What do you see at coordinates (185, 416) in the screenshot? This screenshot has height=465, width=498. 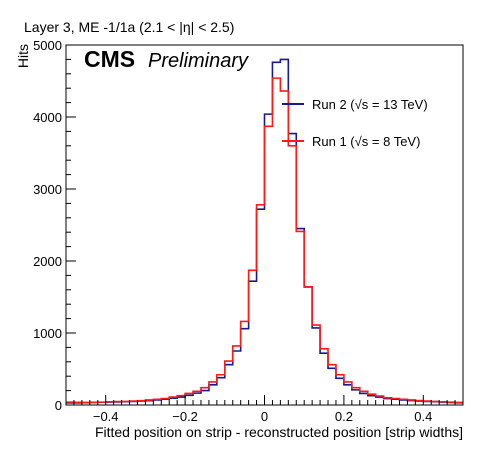 I see `x-tick-label: −0.2` at bounding box center [185, 416].